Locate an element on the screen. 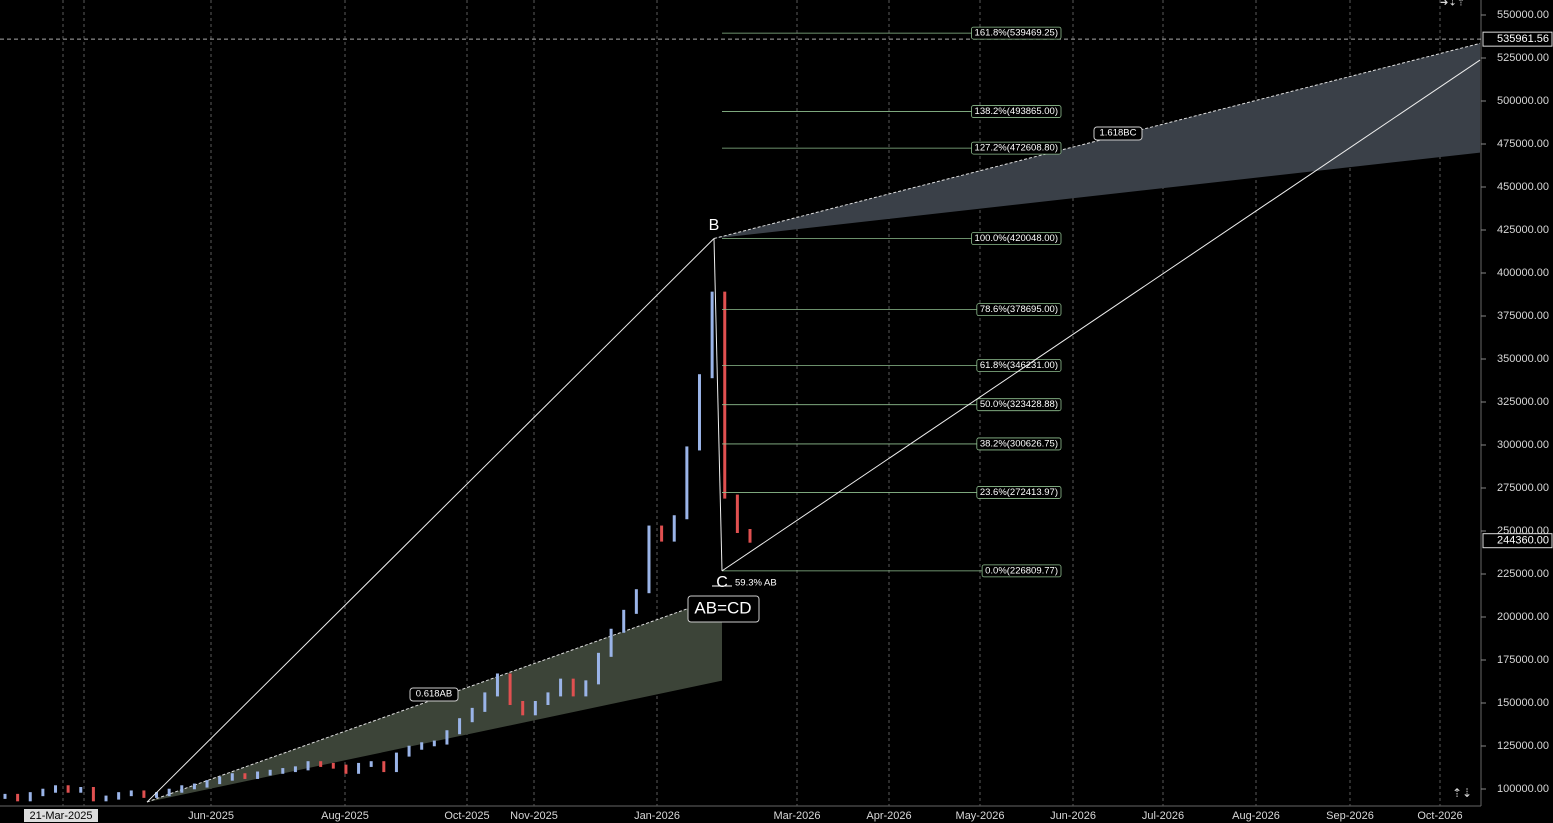 This screenshot has height=823, width=1553. pattern-label-box is located at coordinates (723, 609).